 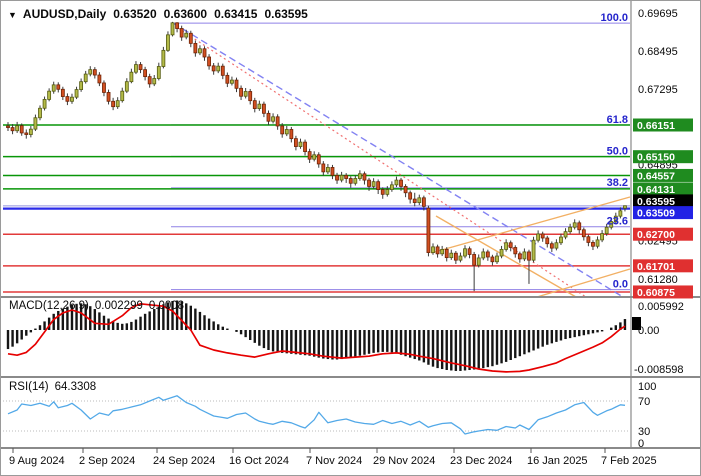 What do you see at coordinates (661, 307) in the screenshot?
I see `macd-axis-top: 0.005992` at bounding box center [661, 307].